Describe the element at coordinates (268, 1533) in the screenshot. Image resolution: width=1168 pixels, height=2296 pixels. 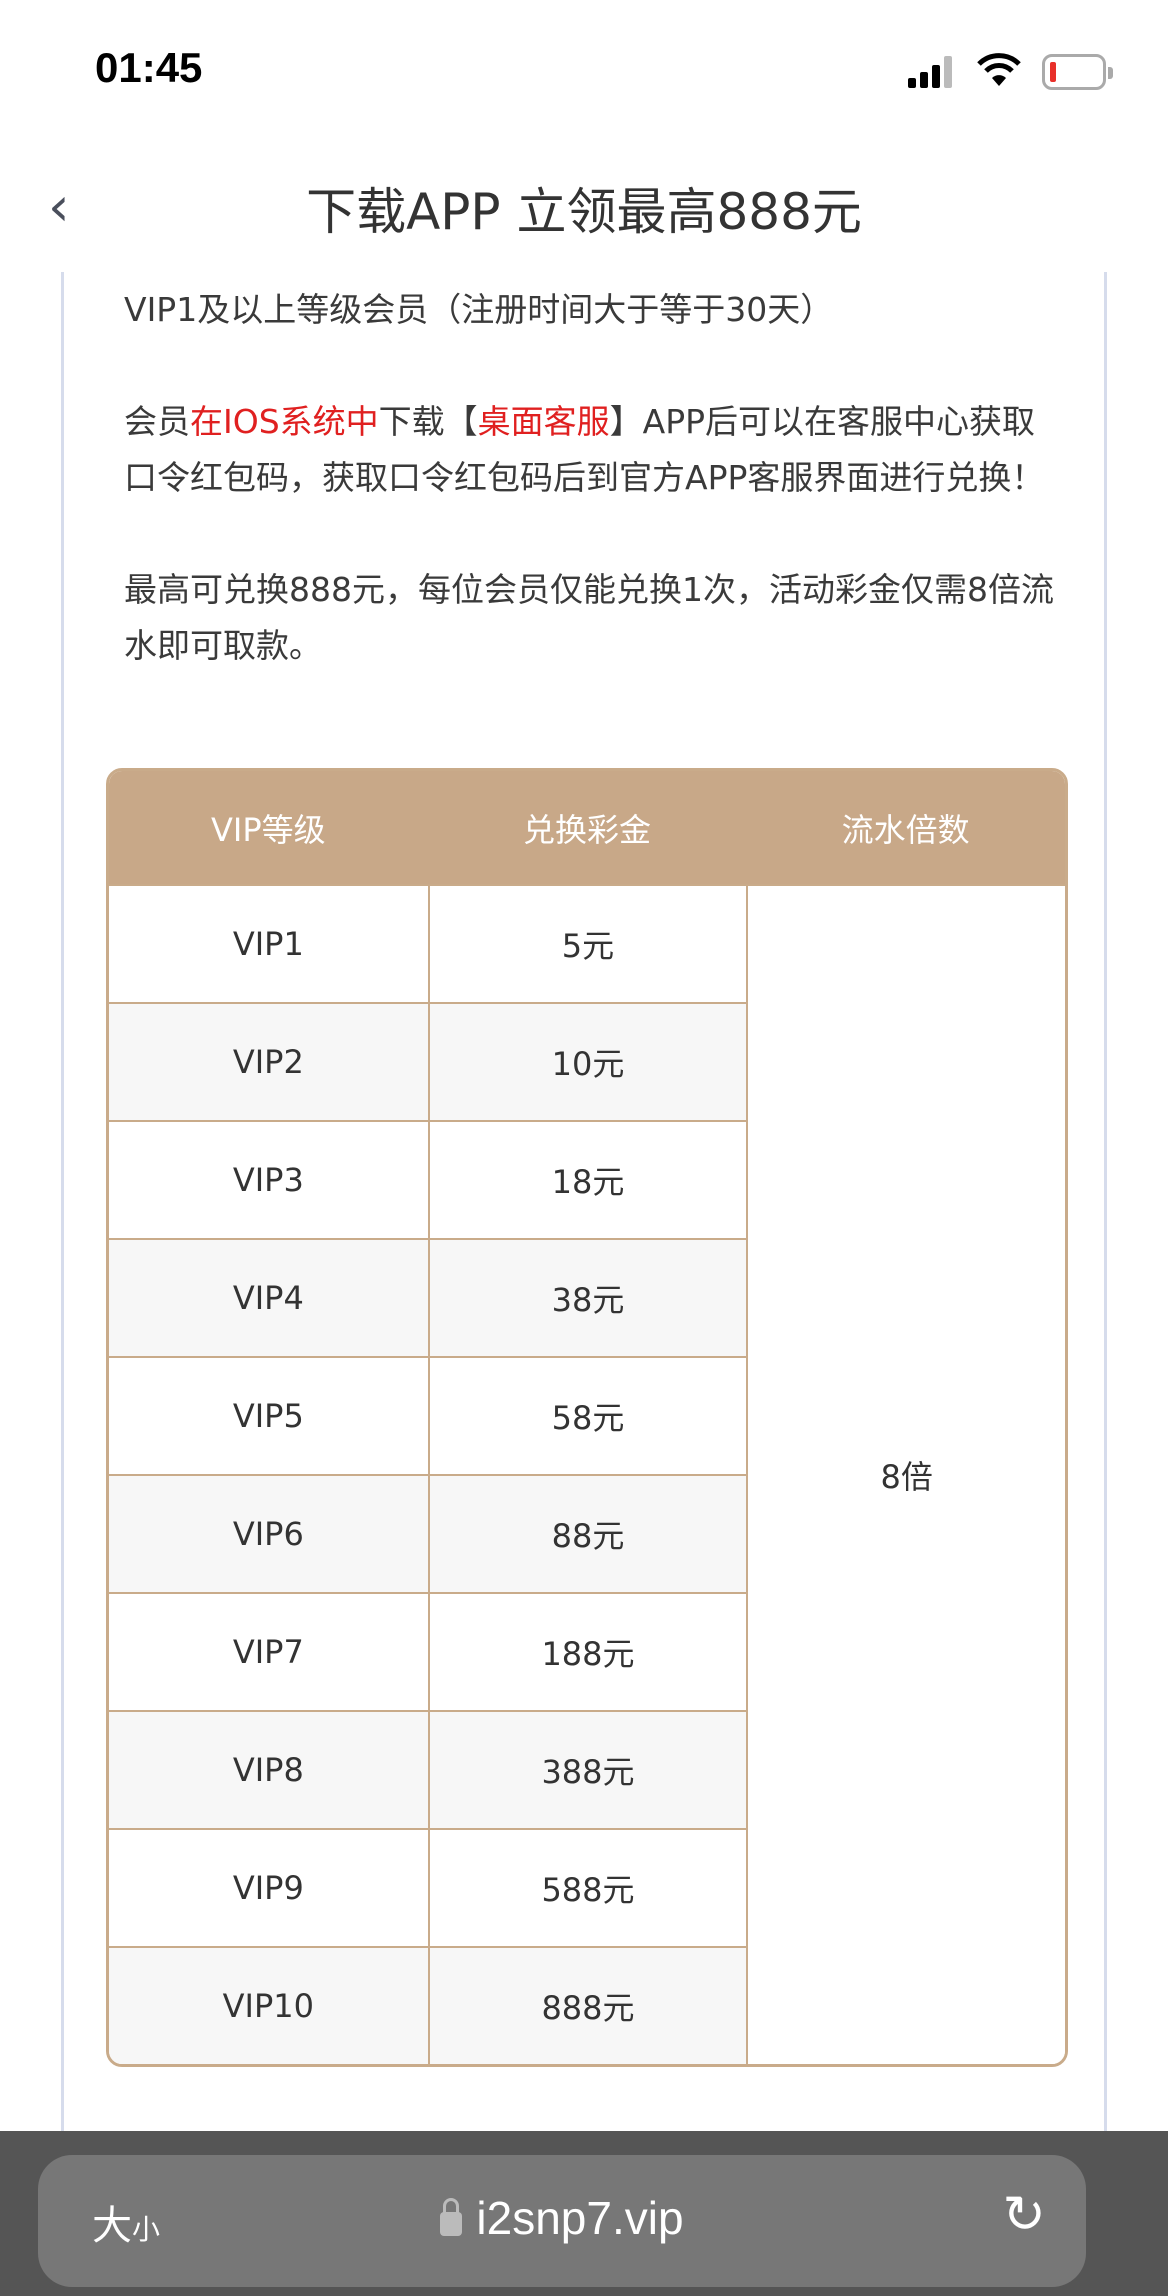
I see `vip-level-cell: VIP6` at that location.